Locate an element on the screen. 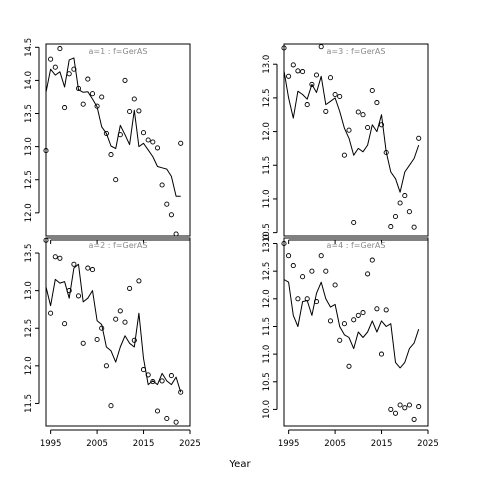  panel-title: a=4 : f=GerAS is located at coordinates (356, 245).